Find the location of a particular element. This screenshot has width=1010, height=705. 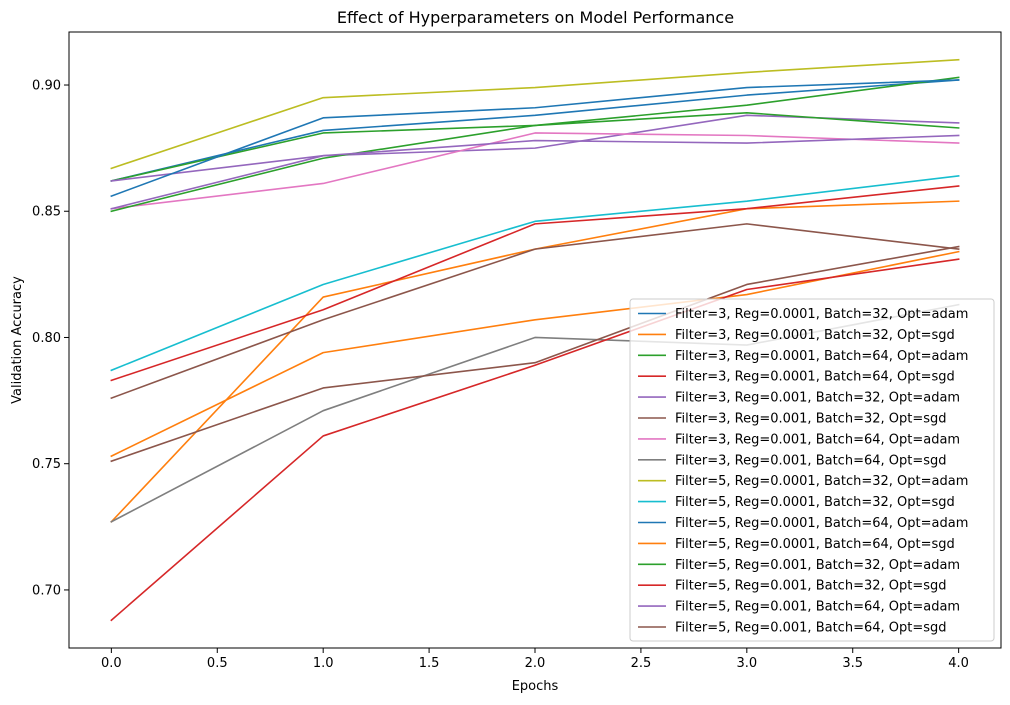

x-tick-label: 0.0 is located at coordinates (111, 663).